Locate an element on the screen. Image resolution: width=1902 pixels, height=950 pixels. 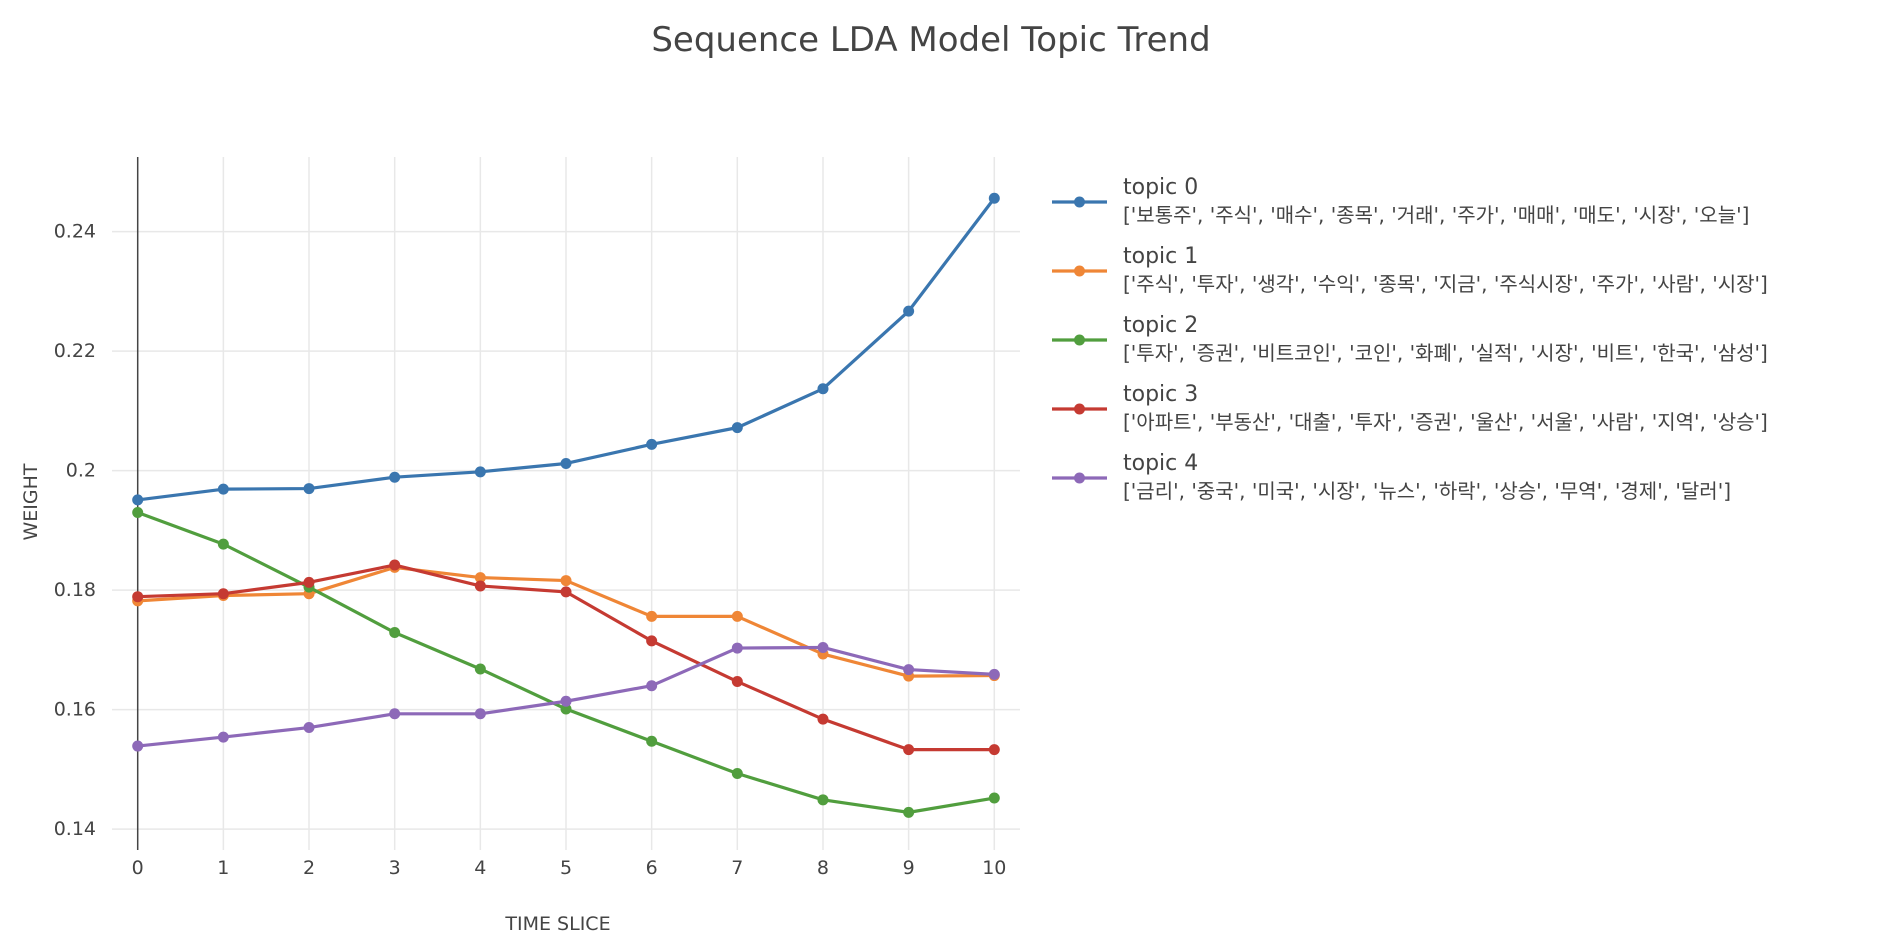
y-axis-title: WEIGHT is located at coordinates (31, 501).